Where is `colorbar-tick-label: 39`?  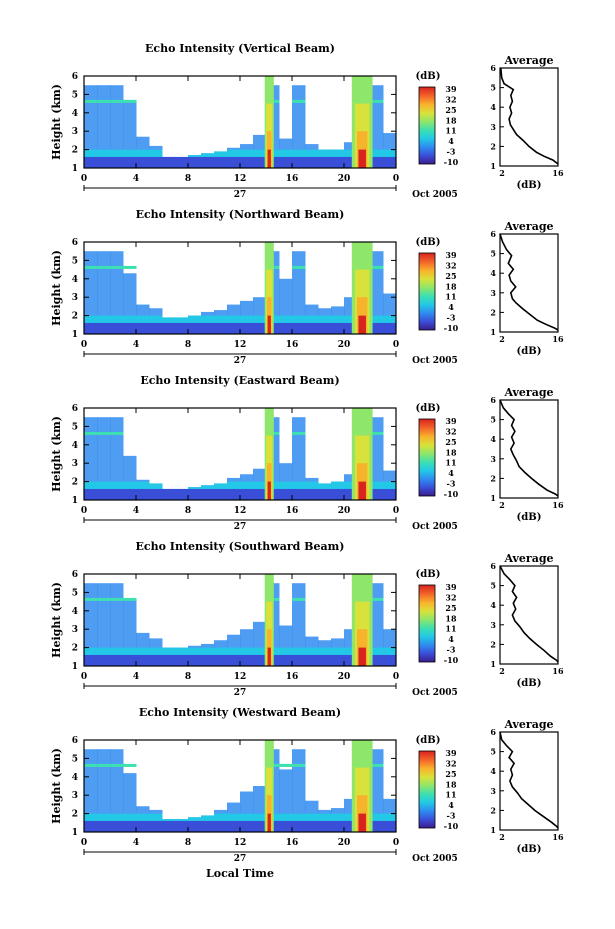 colorbar-tick-label: 39 is located at coordinates (451, 753).